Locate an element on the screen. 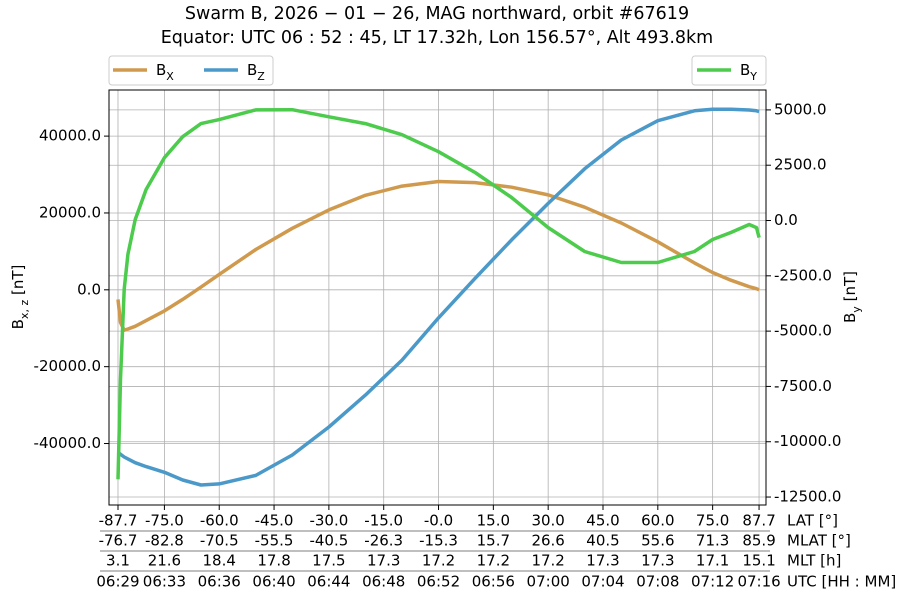  x-tick-row-label: 06:56 is located at coordinates (493, 582).